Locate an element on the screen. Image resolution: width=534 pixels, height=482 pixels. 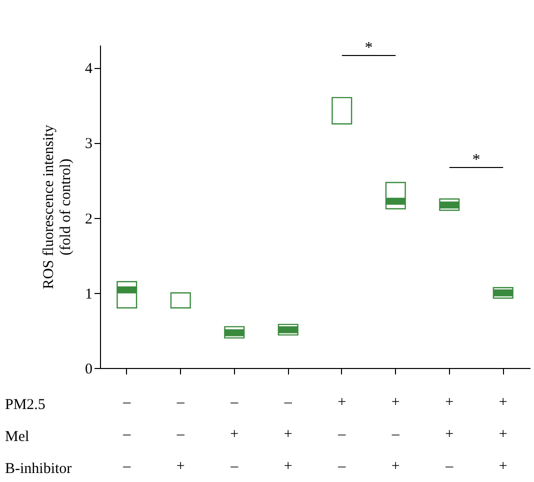
x-tick-label: + – + is located at coordinates (395, 434).